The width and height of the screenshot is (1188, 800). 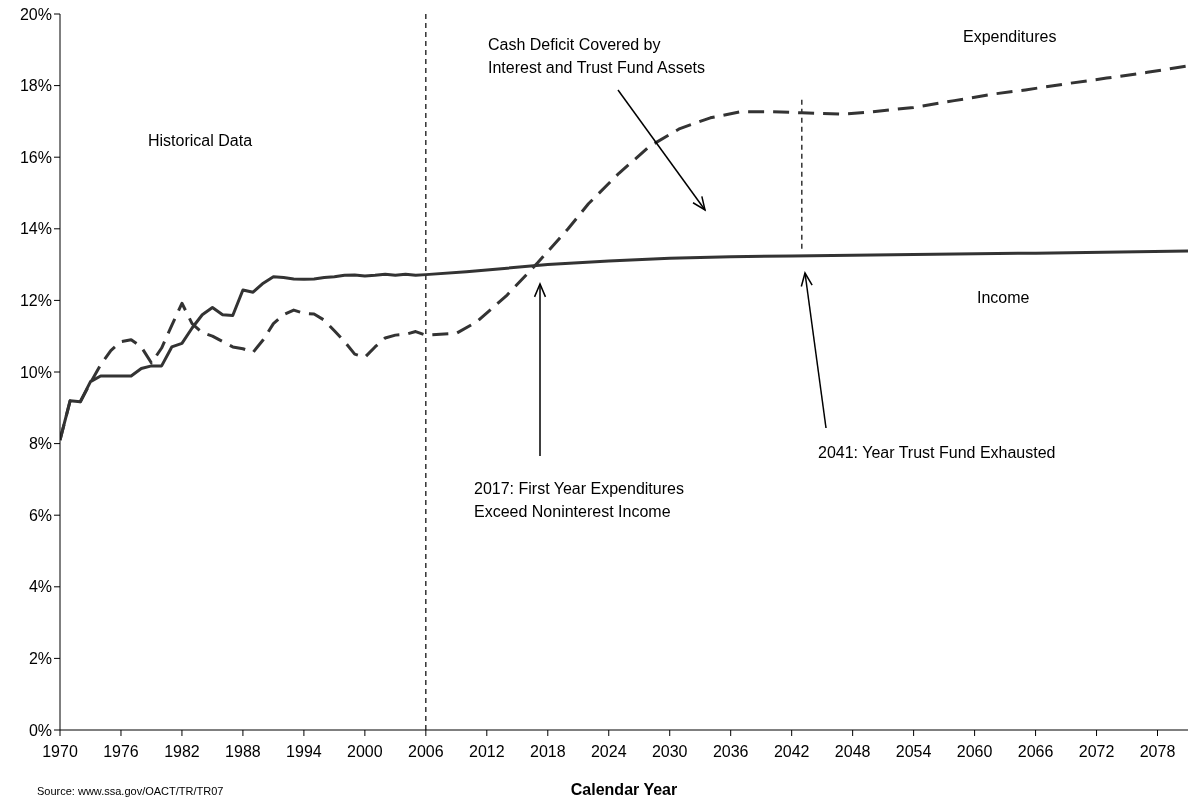 What do you see at coordinates (40, 587) in the screenshot?
I see `y-tick-label: 4%` at bounding box center [40, 587].